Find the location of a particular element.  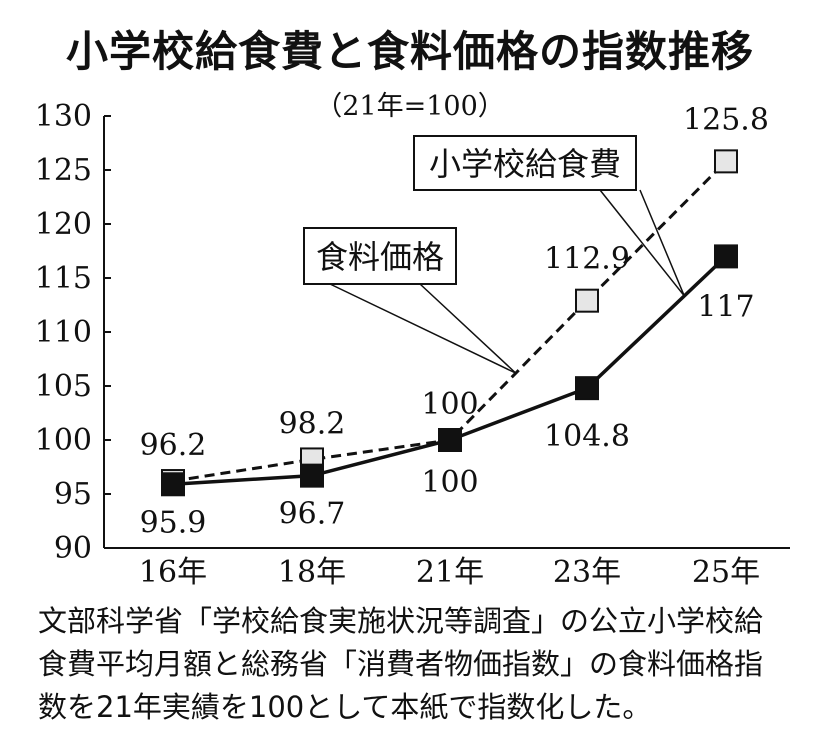

x-tick-label: 21年 is located at coordinates (450, 572).